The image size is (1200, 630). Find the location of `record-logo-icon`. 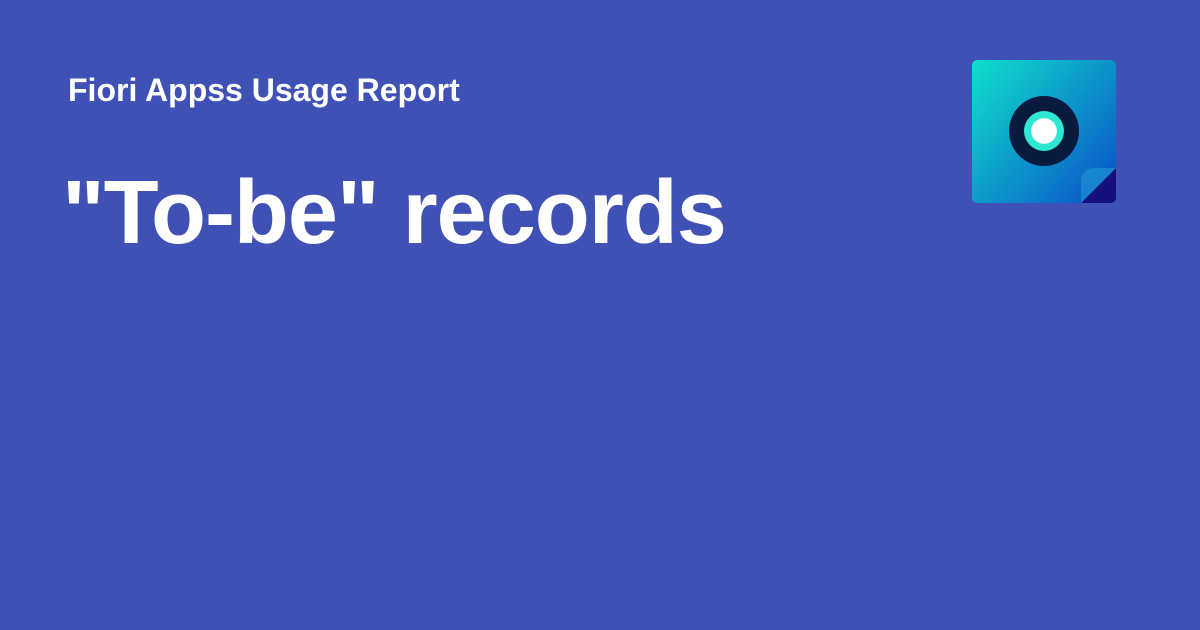

record-logo-icon is located at coordinates (1044, 131).